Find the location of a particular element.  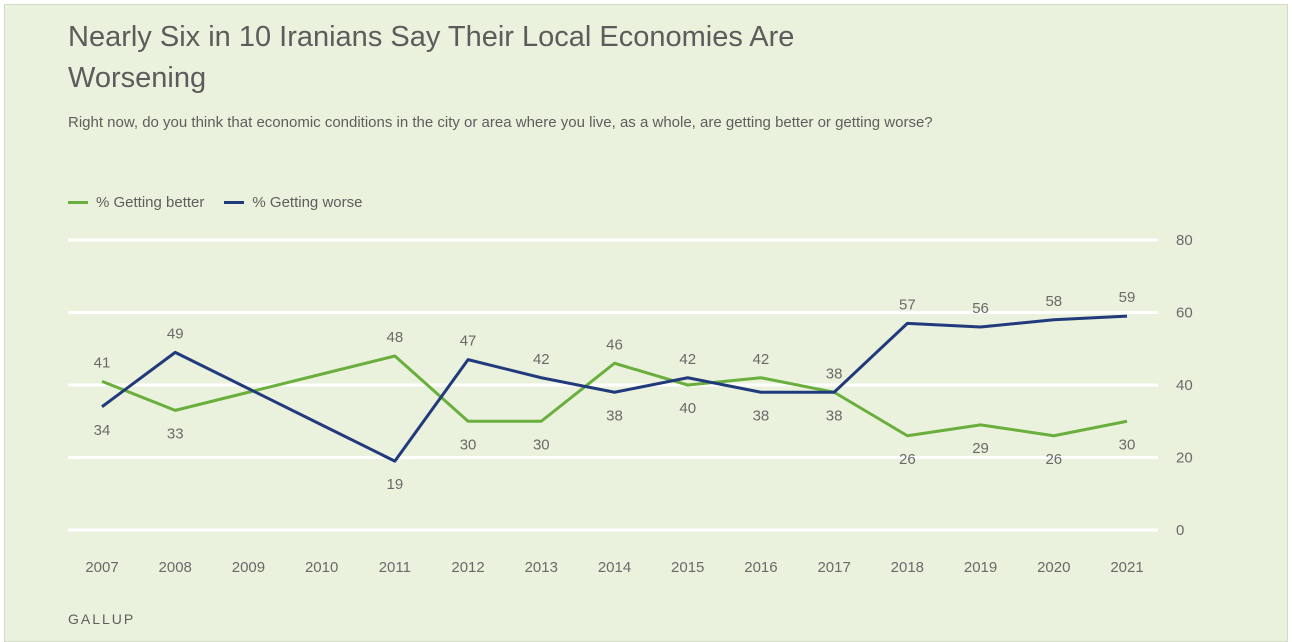

legend-swatch-worse is located at coordinates (234, 202).